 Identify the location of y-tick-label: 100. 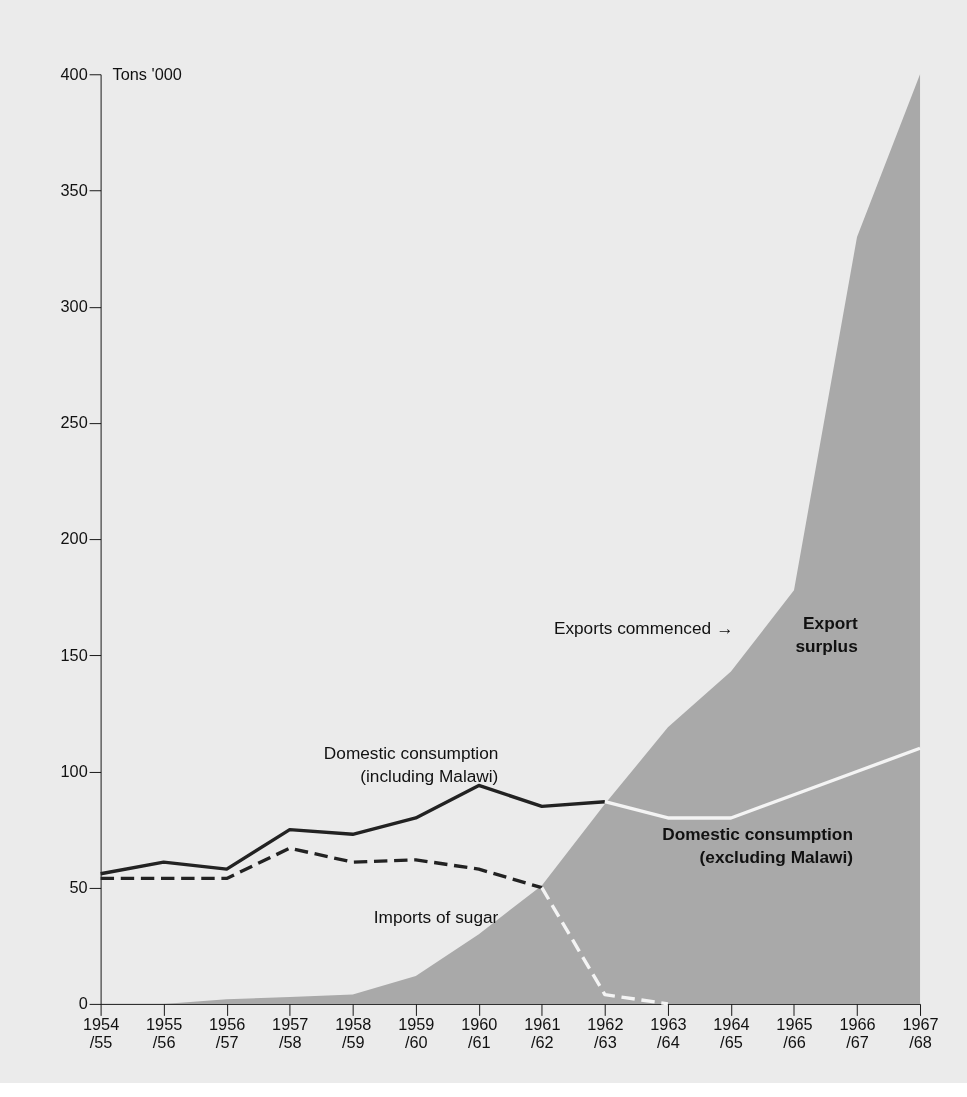
(74, 770).